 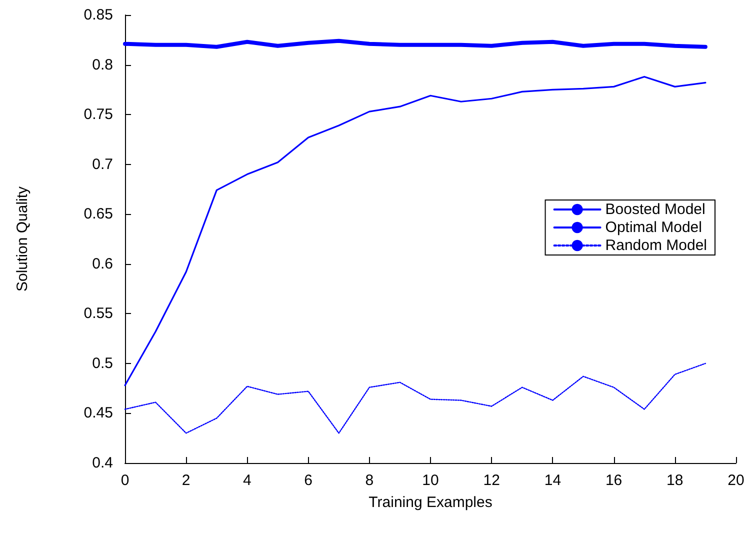 What do you see at coordinates (308, 480) in the screenshot?
I see `x-tick-label: 6` at bounding box center [308, 480].